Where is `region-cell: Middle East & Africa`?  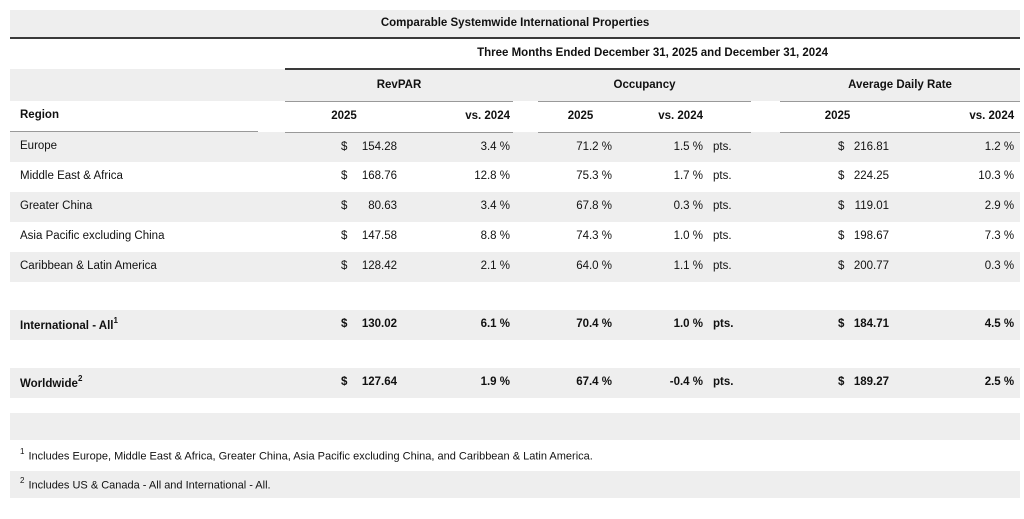 region-cell: Middle East & Africa is located at coordinates (147, 177).